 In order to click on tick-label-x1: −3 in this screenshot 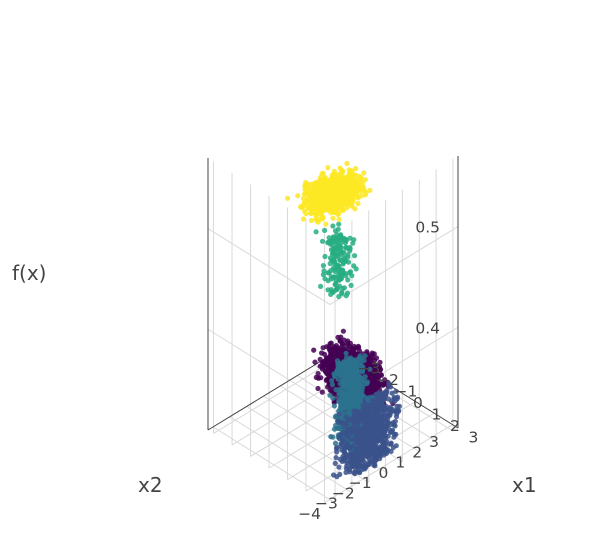, I will do `click(369, 368)`.